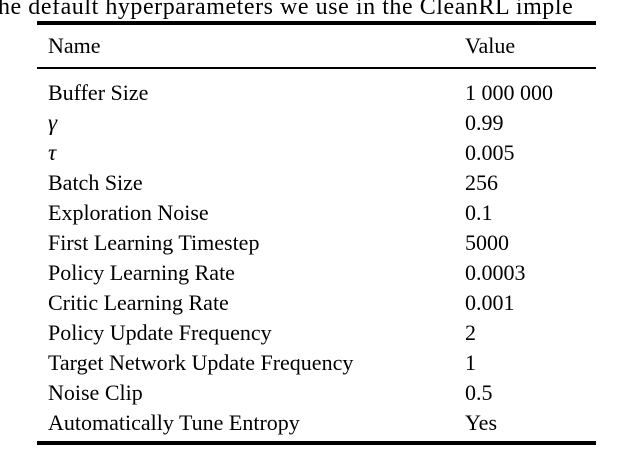  Describe the element at coordinates (484, 122) in the screenshot. I see `row-value: 0.99` at that location.